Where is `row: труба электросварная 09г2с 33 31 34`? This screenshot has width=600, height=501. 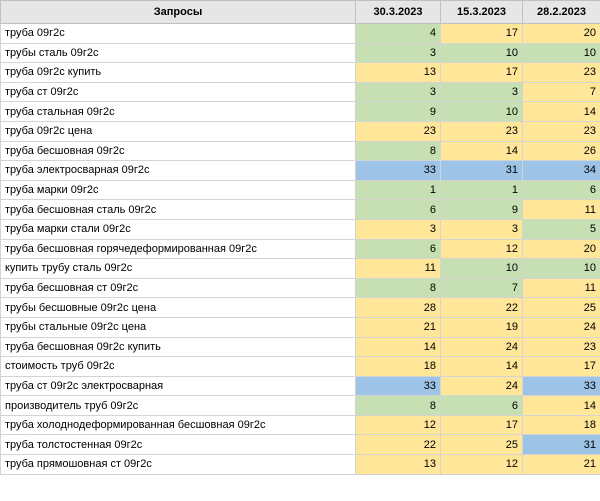 row: труба электросварная 09г2с 33 31 34 is located at coordinates (300, 170).